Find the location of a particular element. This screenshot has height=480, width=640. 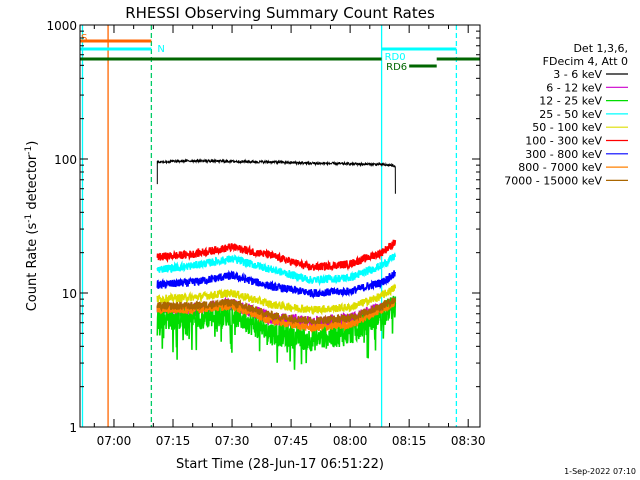

legend-entry-label: 50 - 100 keV is located at coordinates (567, 127).